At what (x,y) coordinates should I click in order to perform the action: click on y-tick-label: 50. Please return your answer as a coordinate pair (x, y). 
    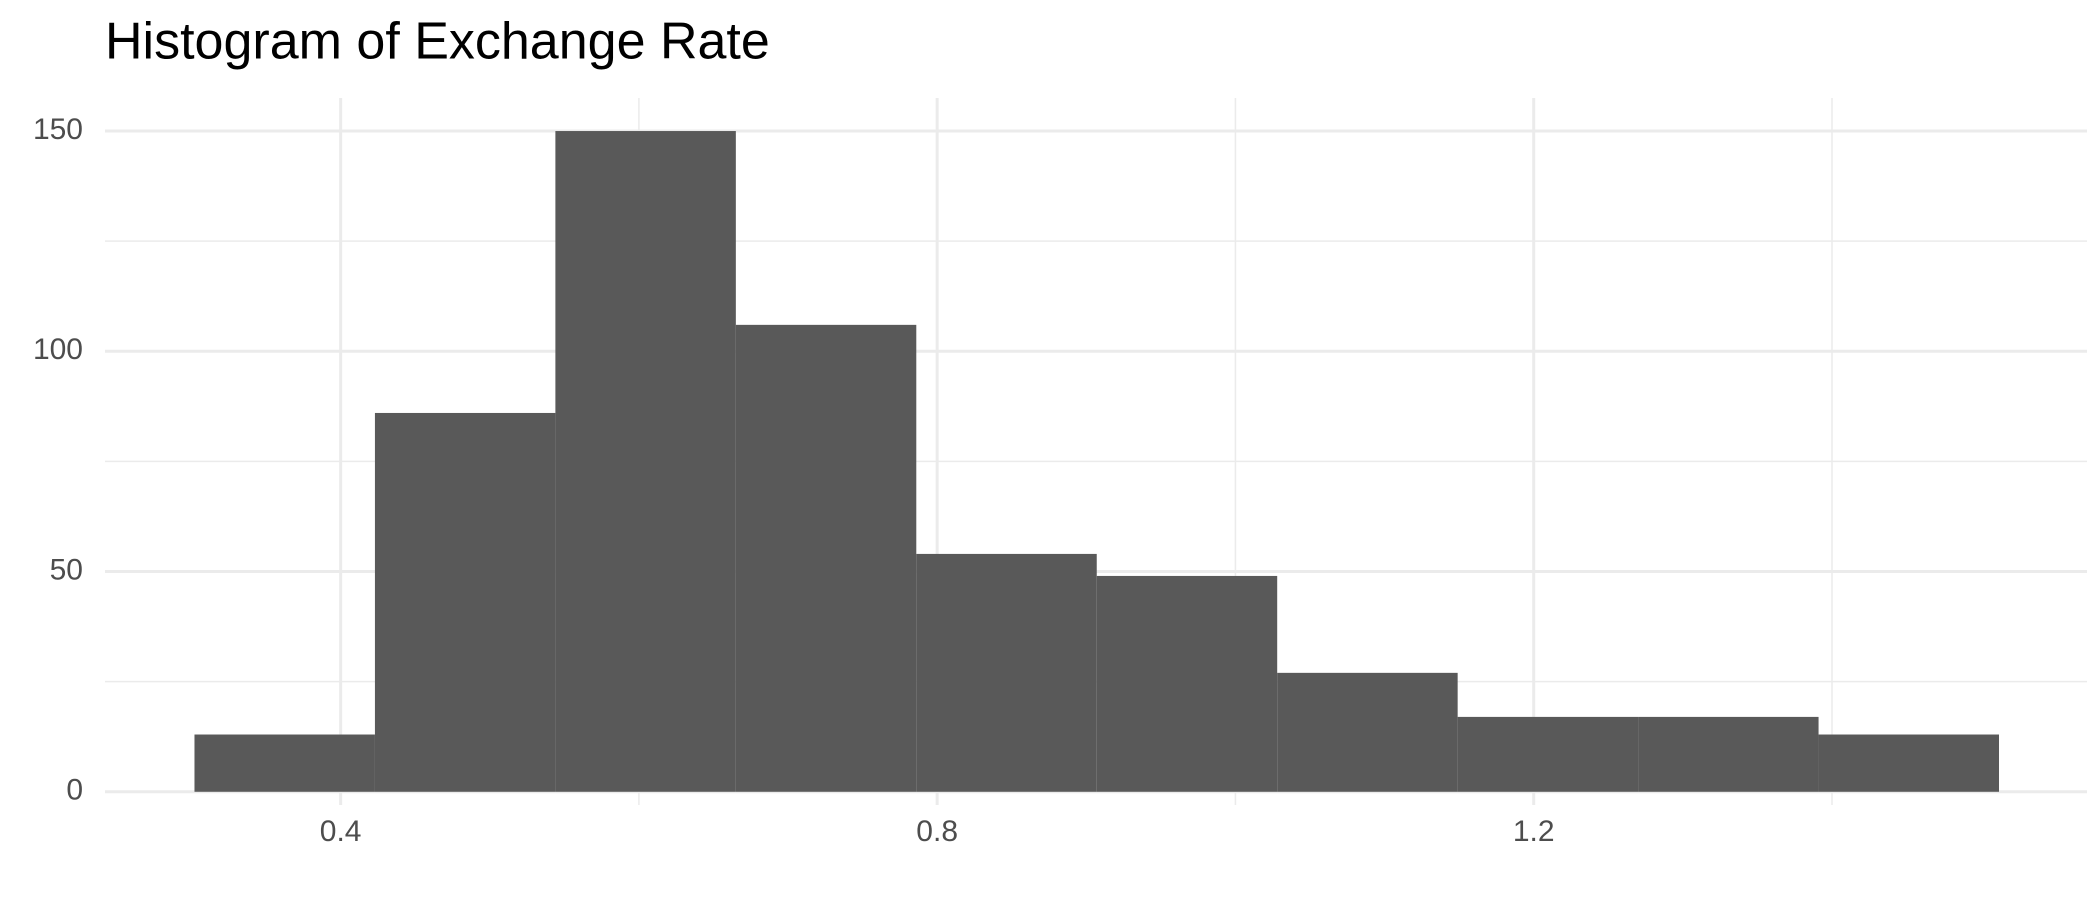
    Looking at the image, I should click on (66, 569).